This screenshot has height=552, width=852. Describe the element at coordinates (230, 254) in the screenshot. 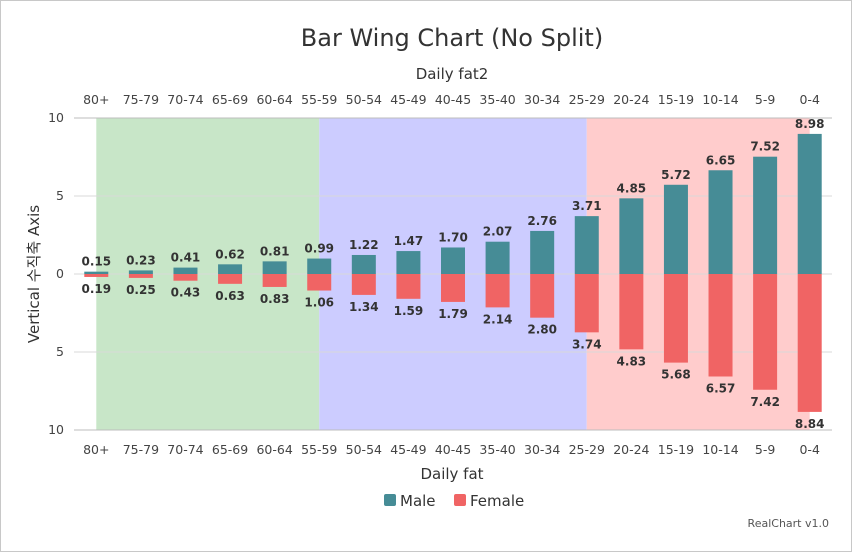

I see `data-label-male-65-69: 0.62` at that location.